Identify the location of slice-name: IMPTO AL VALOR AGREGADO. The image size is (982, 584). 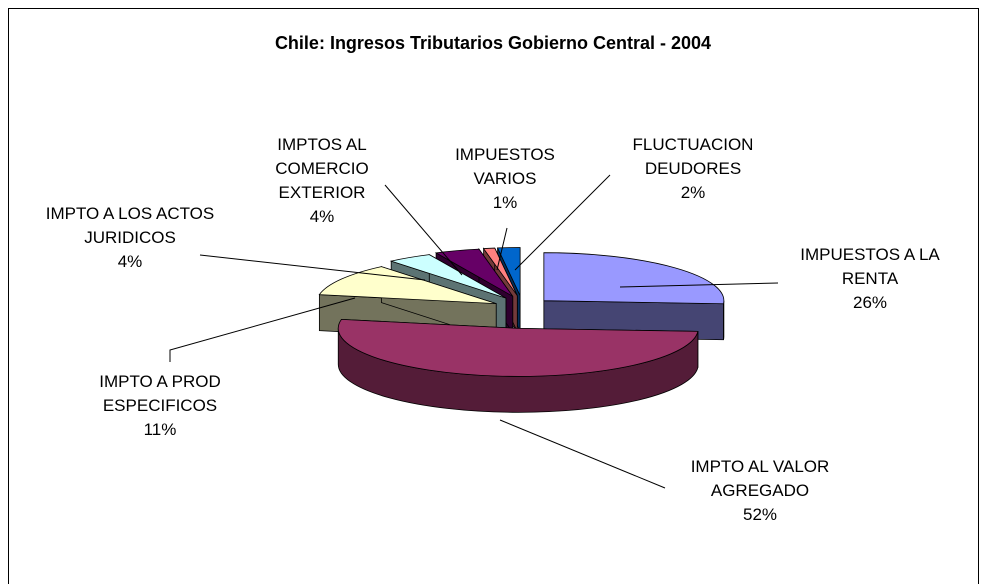
(760, 478).